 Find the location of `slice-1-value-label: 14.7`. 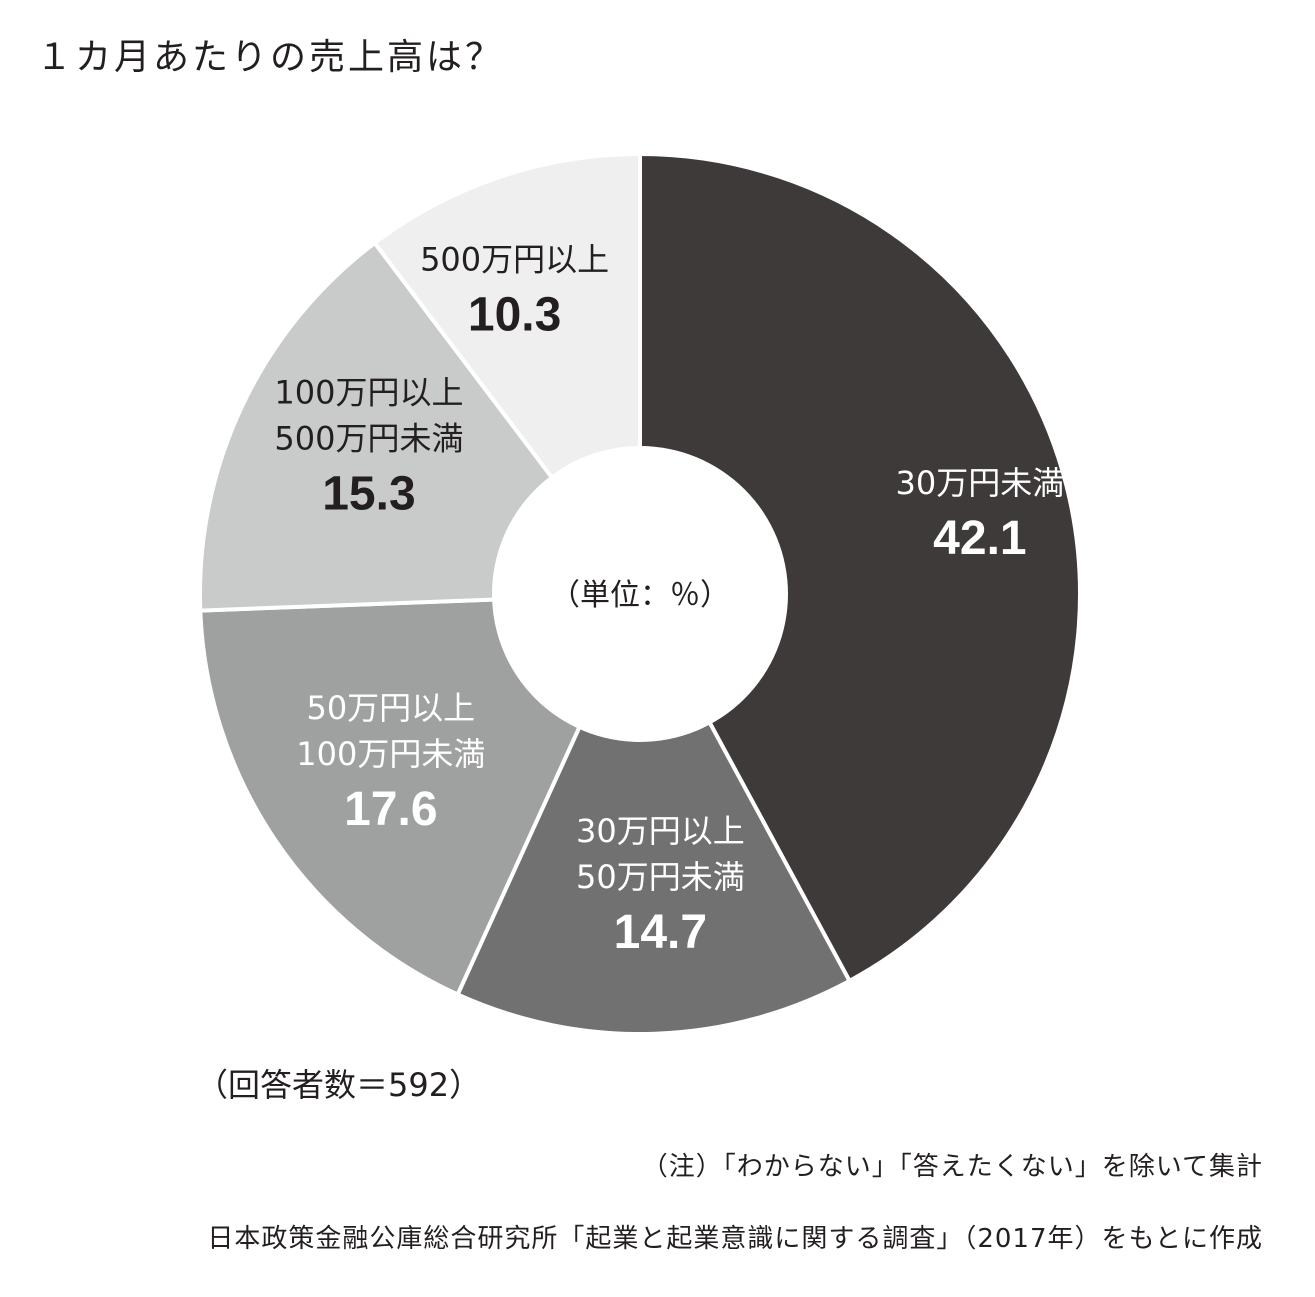

slice-1-value-label: 14.7 is located at coordinates (660, 932).